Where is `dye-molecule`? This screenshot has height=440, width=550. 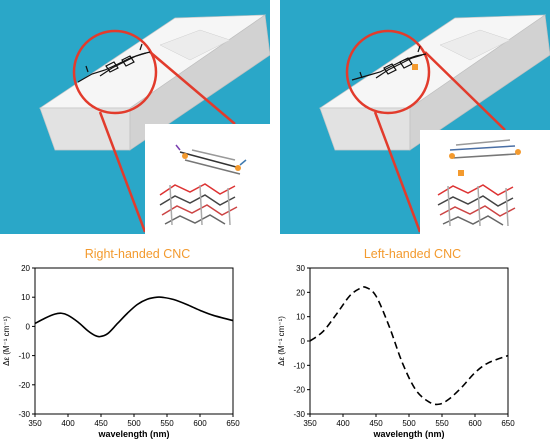 dye-molecule is located at coordinates (114, 63).